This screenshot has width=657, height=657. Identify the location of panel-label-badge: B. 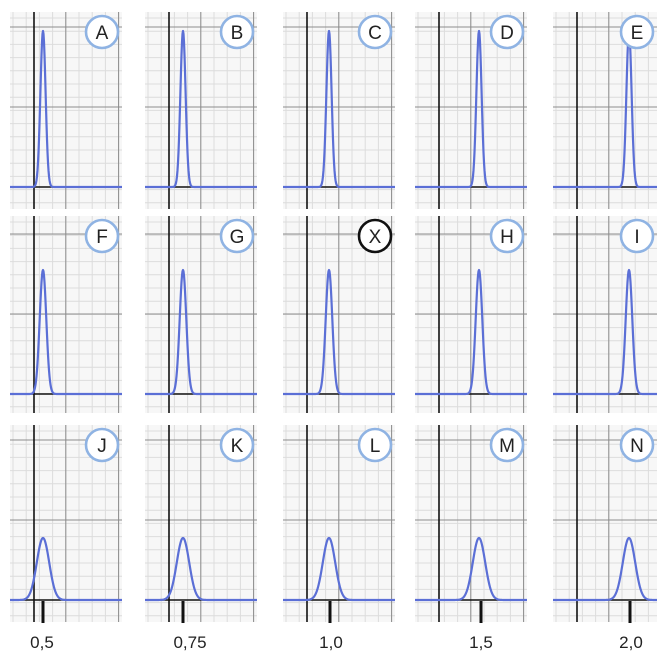
(237, 32).